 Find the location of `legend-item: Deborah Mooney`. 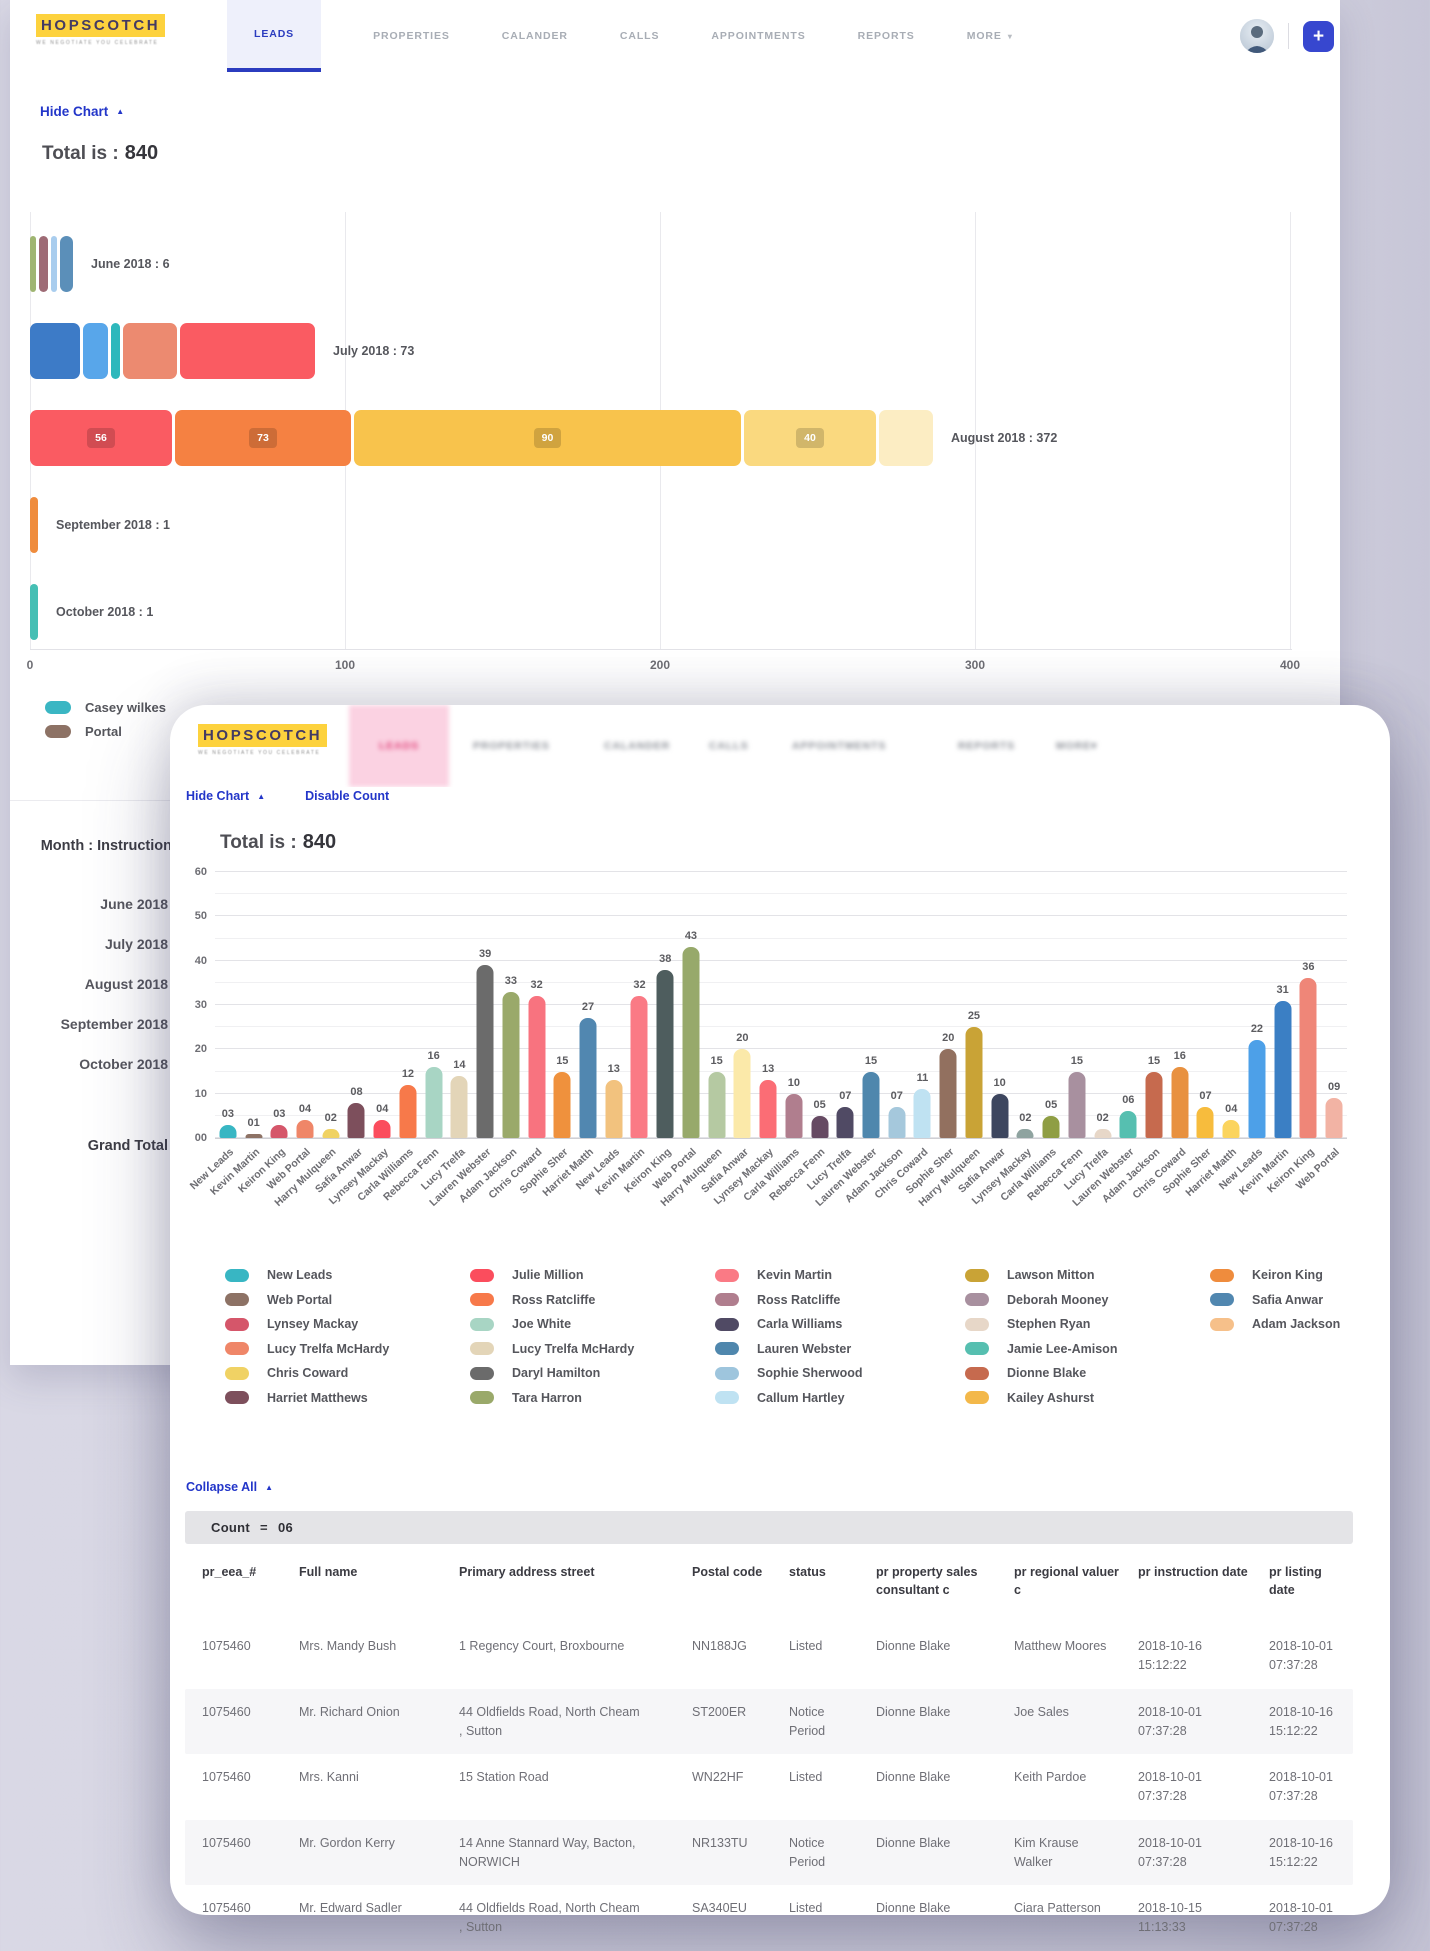

legend-item: Deborah Mooney is located at coordinates (1041, 1300).